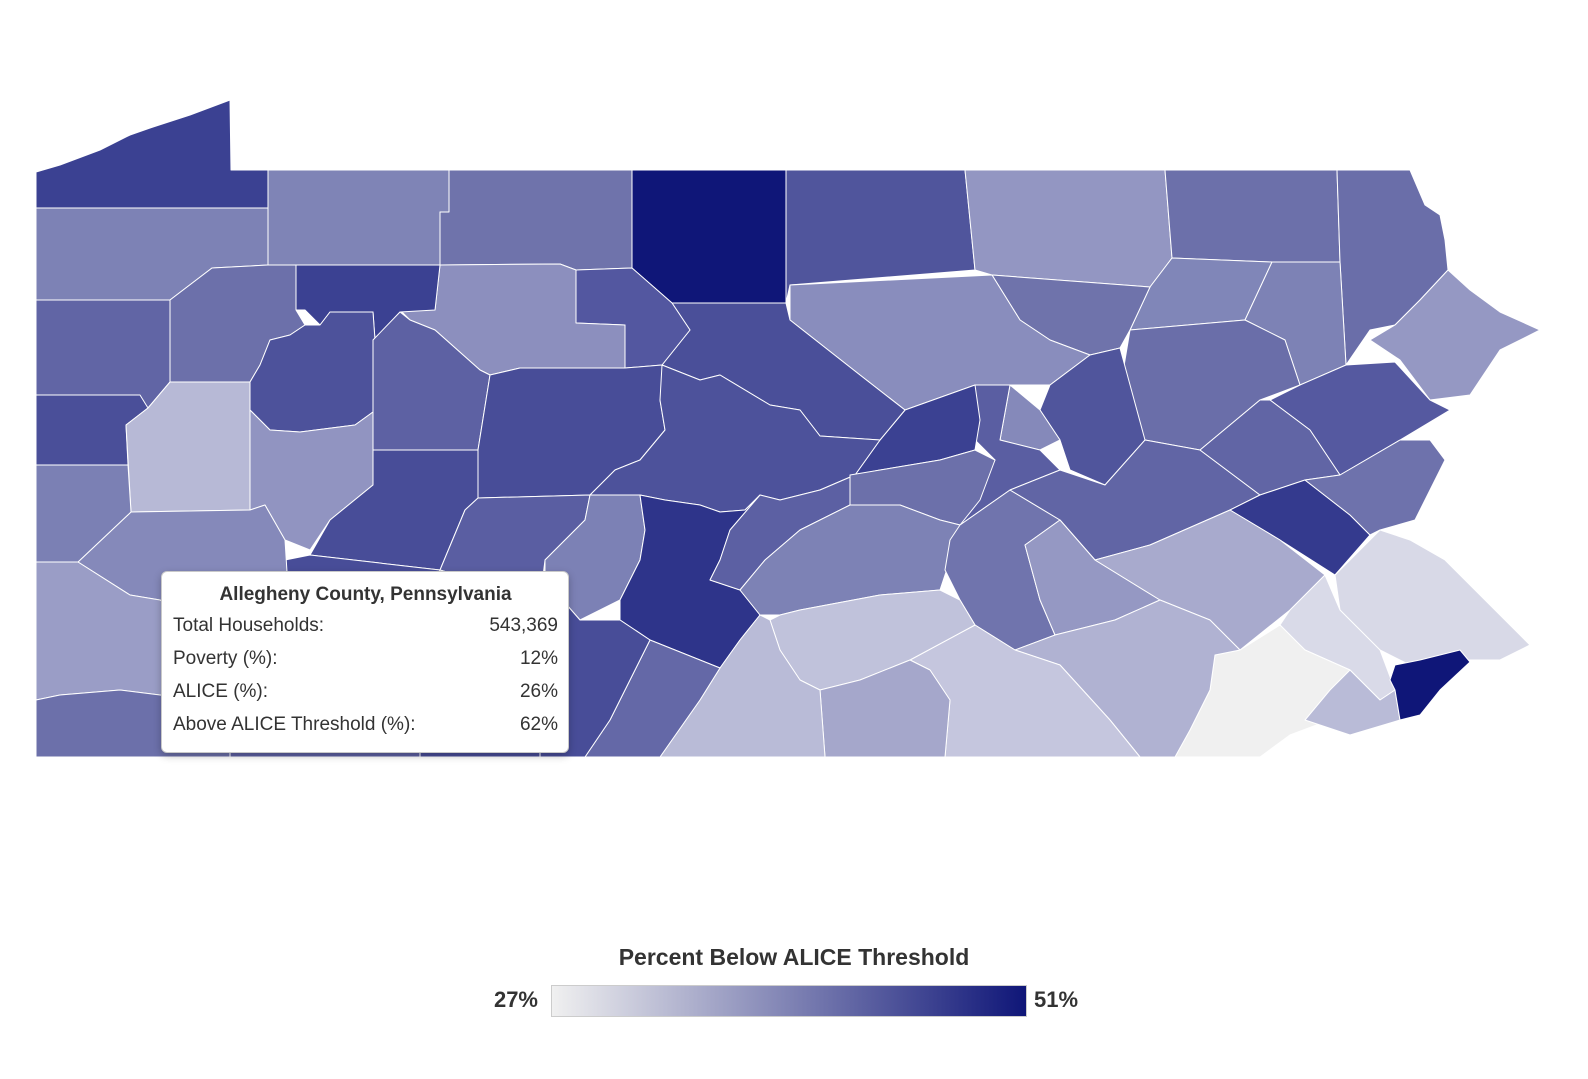  I want to click on tooltip-row: Above ALICE Threshold (%): 62%, so click(365, 729).